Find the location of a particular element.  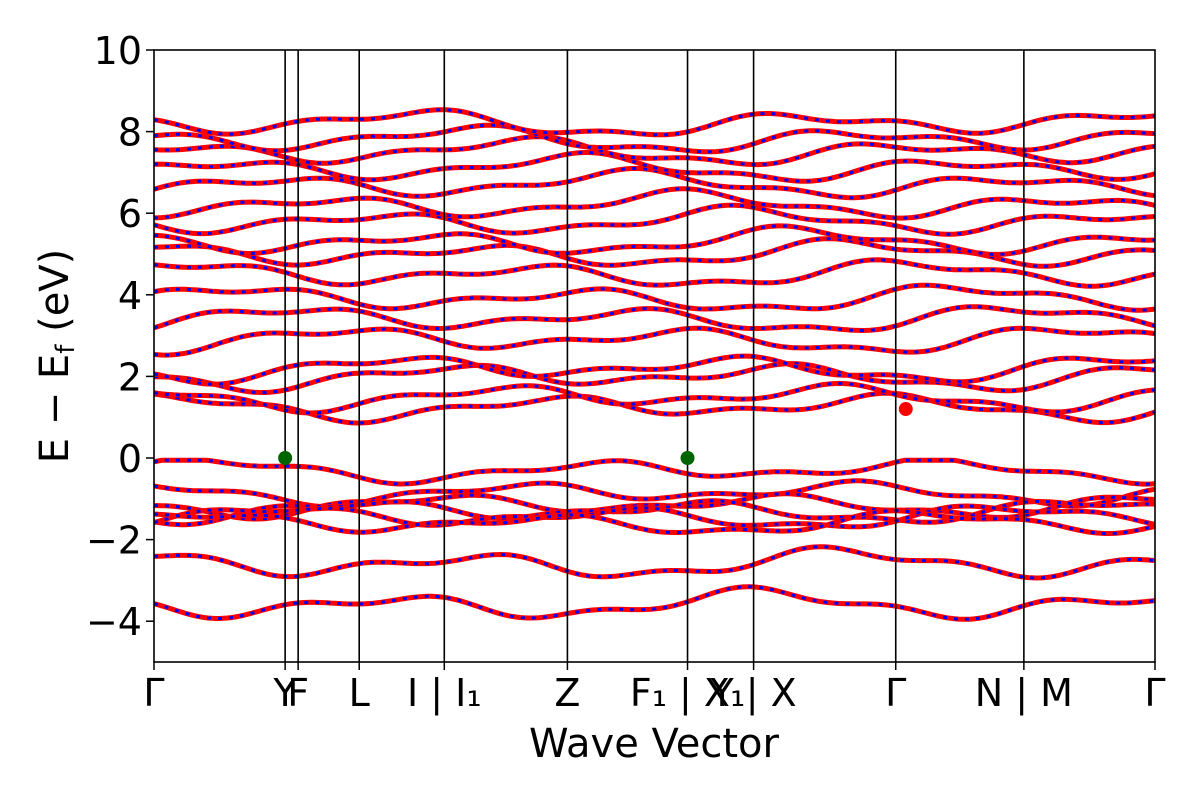

x-tick-label: L is located at coordinates (359, 693).